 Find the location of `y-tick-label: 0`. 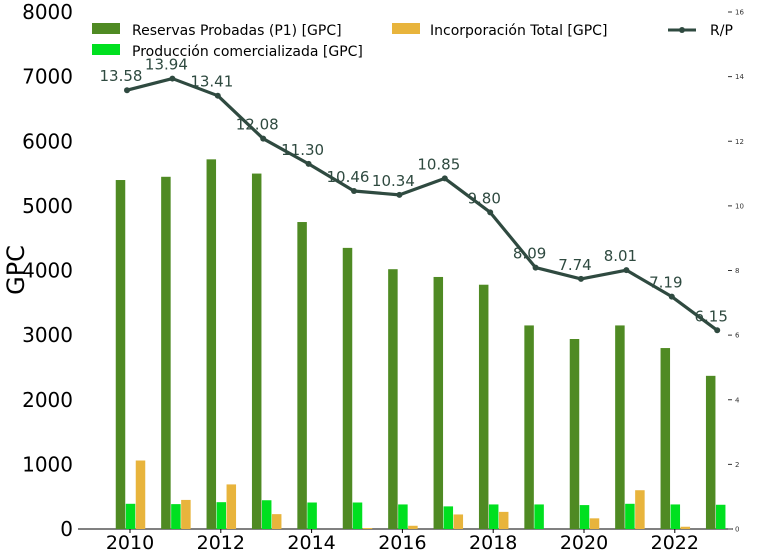

y-tick-label: 0 is located at coordinates (66, 529).